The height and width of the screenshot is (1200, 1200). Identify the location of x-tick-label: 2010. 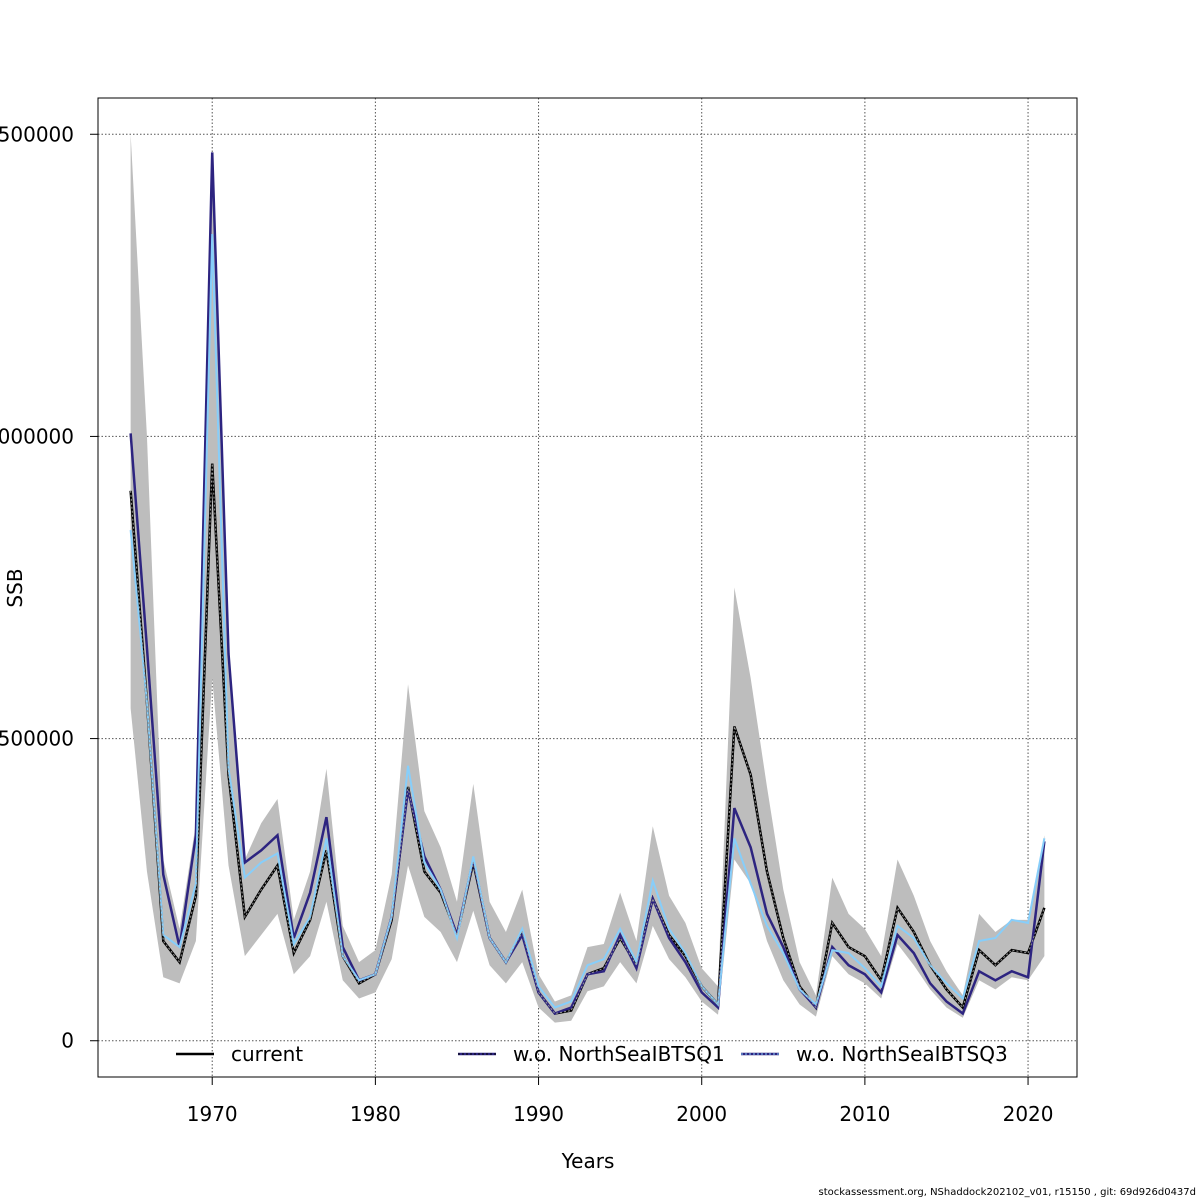
(864, 1114).